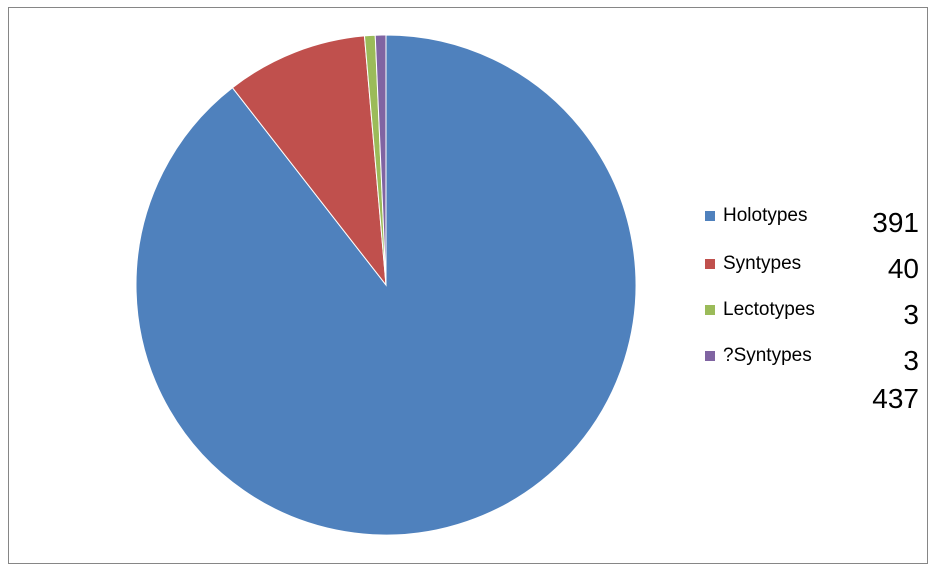 Image resolution: width=938 pixels, height=570 pixels. Describe the element at coordinates (765, 215) in the screenshot. I see `legend-label-holotypes: Holotypes` at that location.